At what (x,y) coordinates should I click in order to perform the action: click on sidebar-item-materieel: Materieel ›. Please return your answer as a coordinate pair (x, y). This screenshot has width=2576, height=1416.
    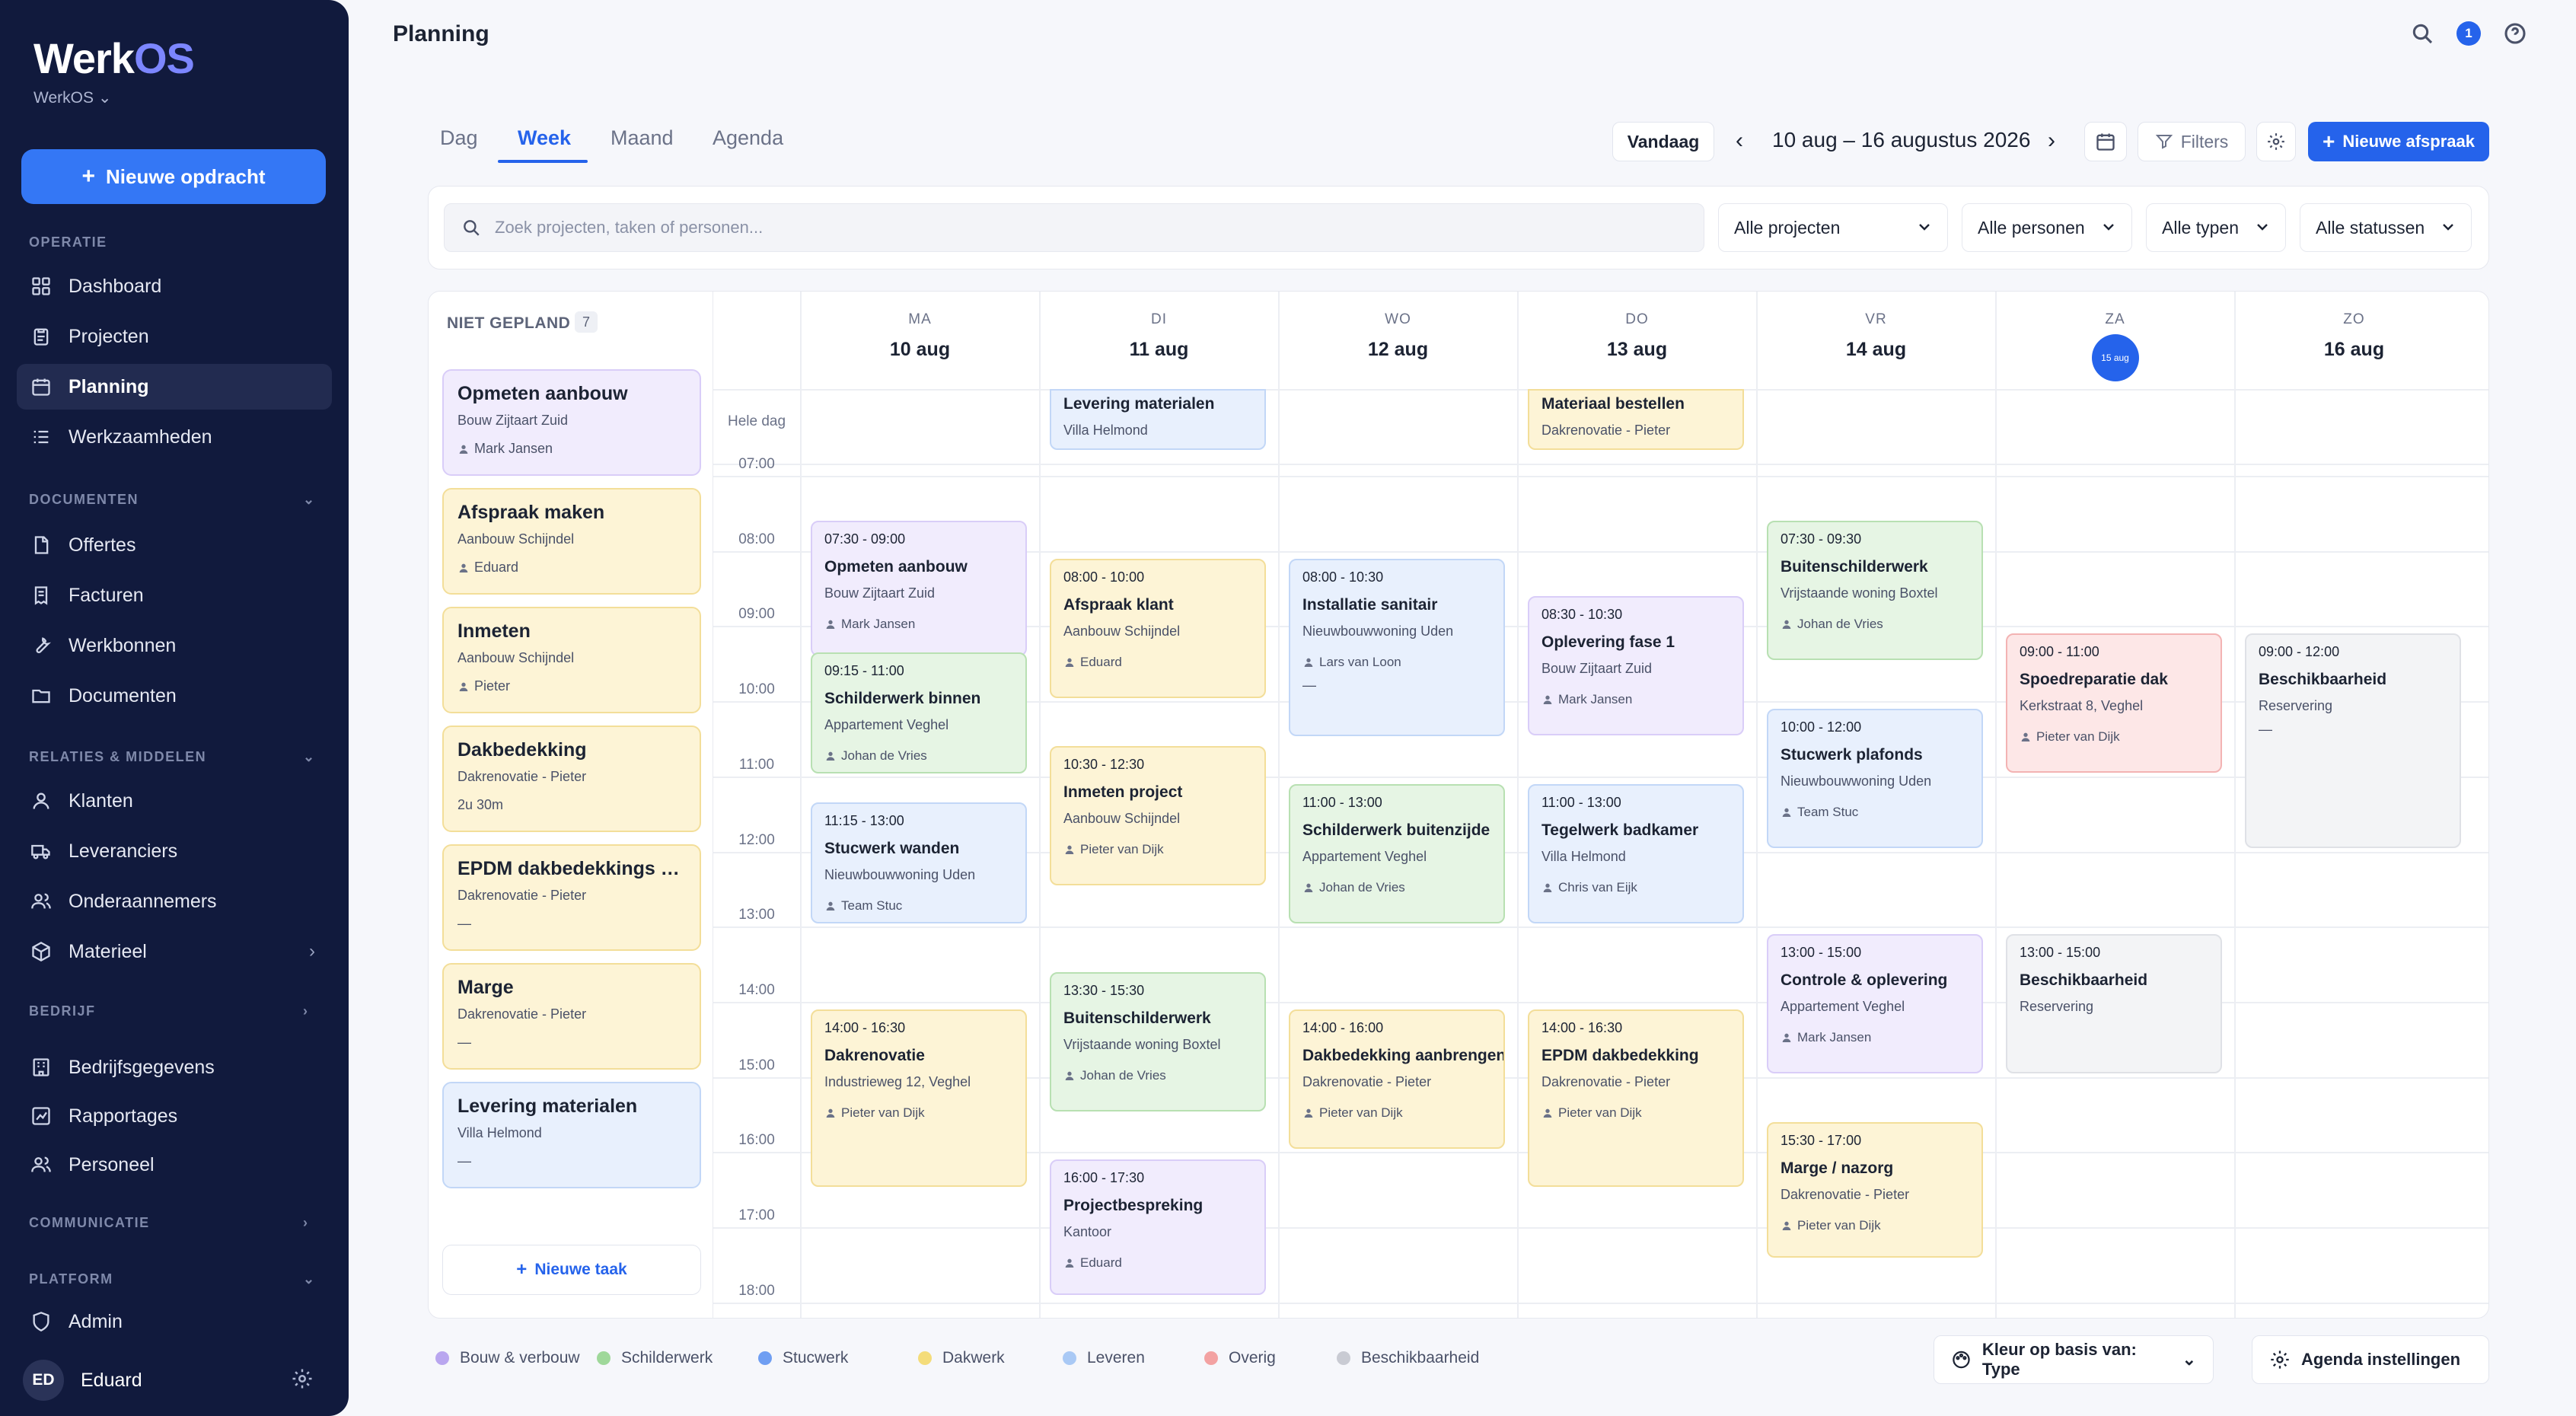
    Looking at the image, I should click on (174, 951).